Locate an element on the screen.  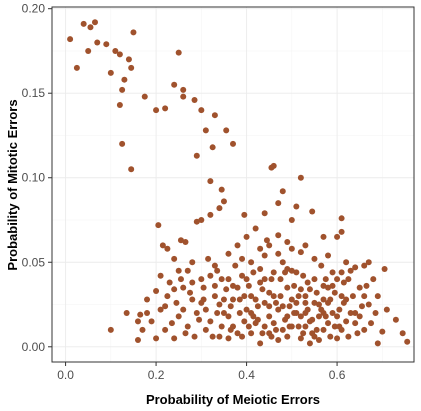
y-tick-label: 0.05 is located at coordinates (34, 262).